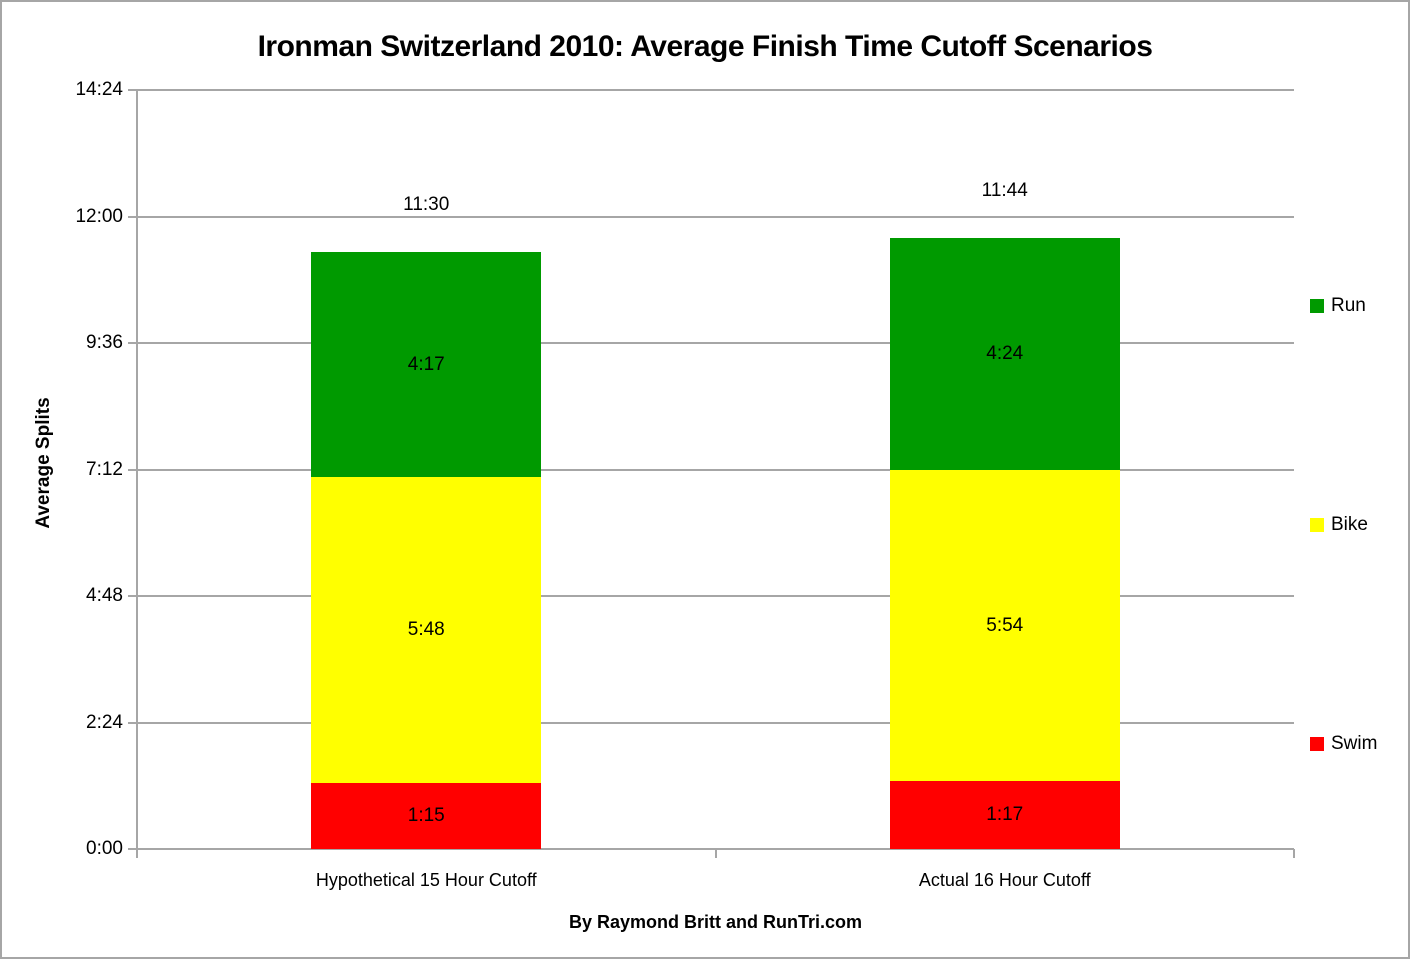 This screenshot has width=1410, height=959. What do you see at coordinates (104, 595) in the screenshot?
I see `y-tick-label: 4:48` at bounding box center [104, 595].